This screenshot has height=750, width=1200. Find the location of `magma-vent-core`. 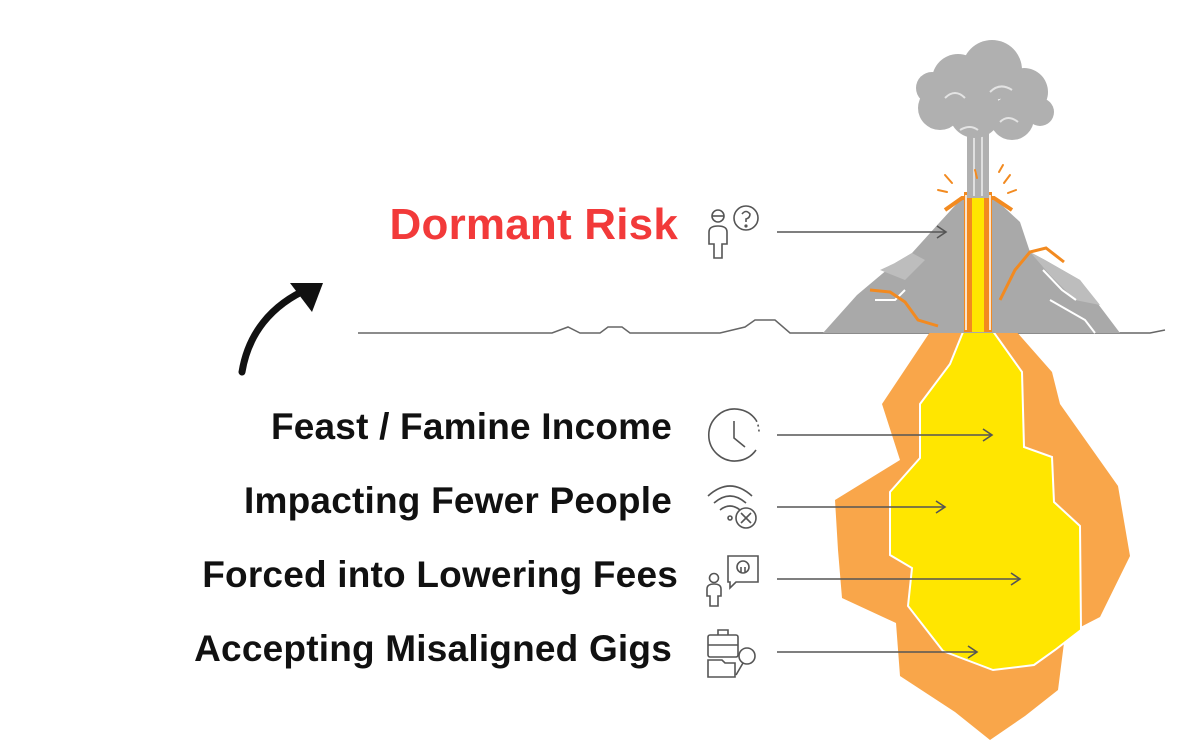

magma-vent-core is located at coordinates (978, 262).